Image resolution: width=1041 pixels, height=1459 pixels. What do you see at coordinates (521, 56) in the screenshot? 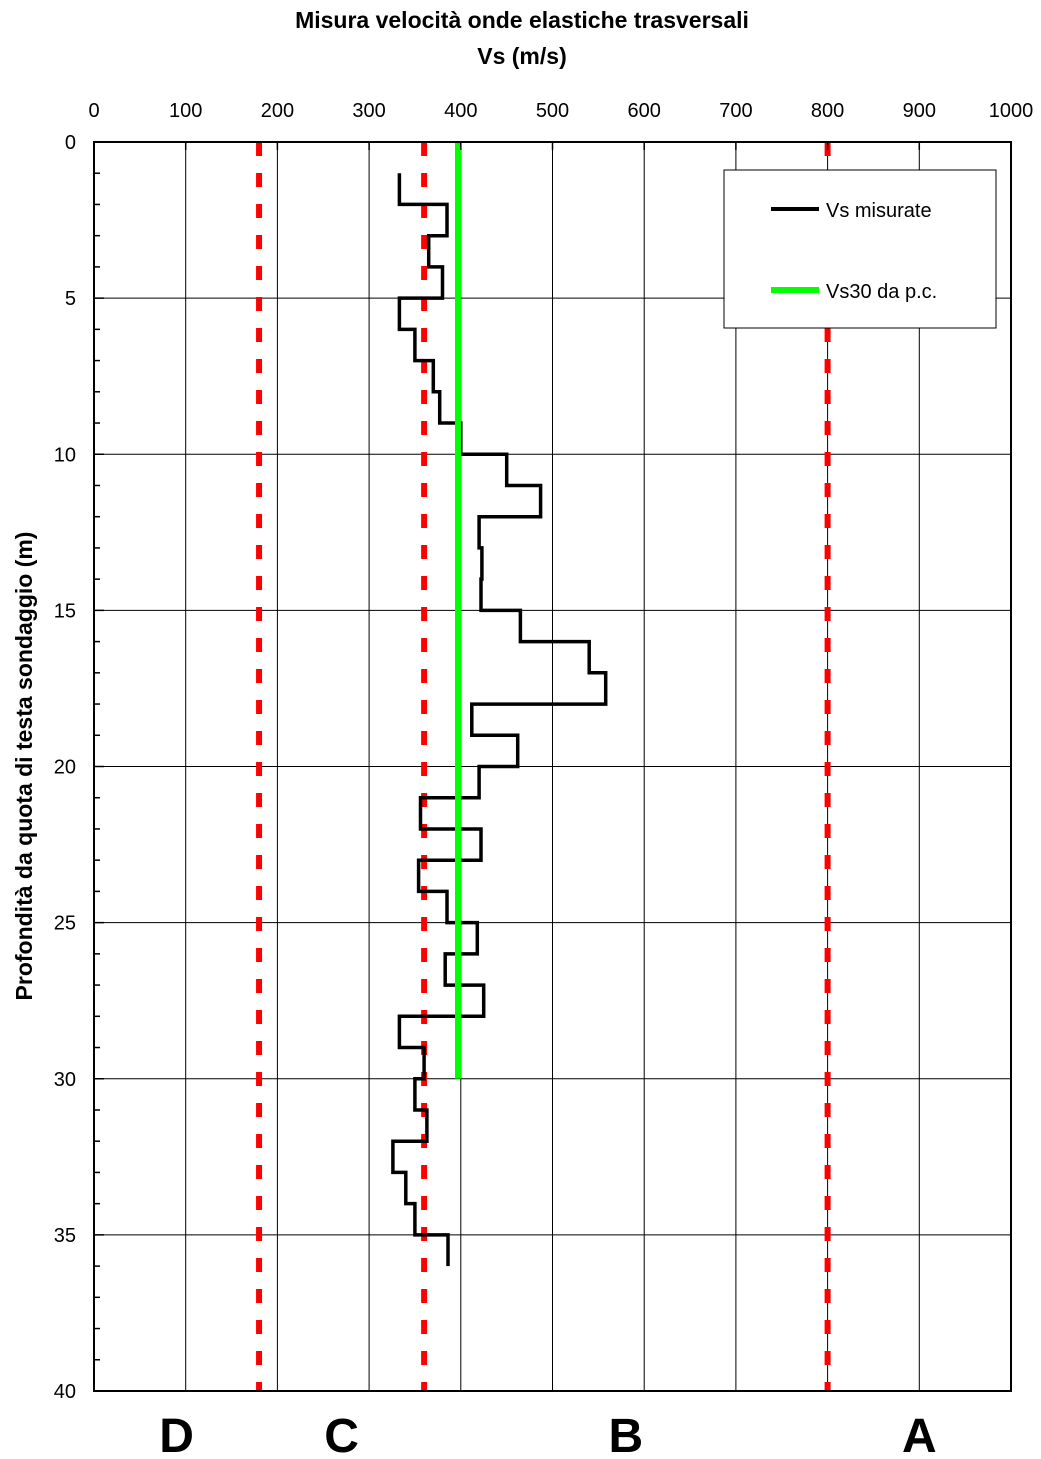
I see `chart-subtitle: Vs (m/s)` at bounding box center [521, 56].